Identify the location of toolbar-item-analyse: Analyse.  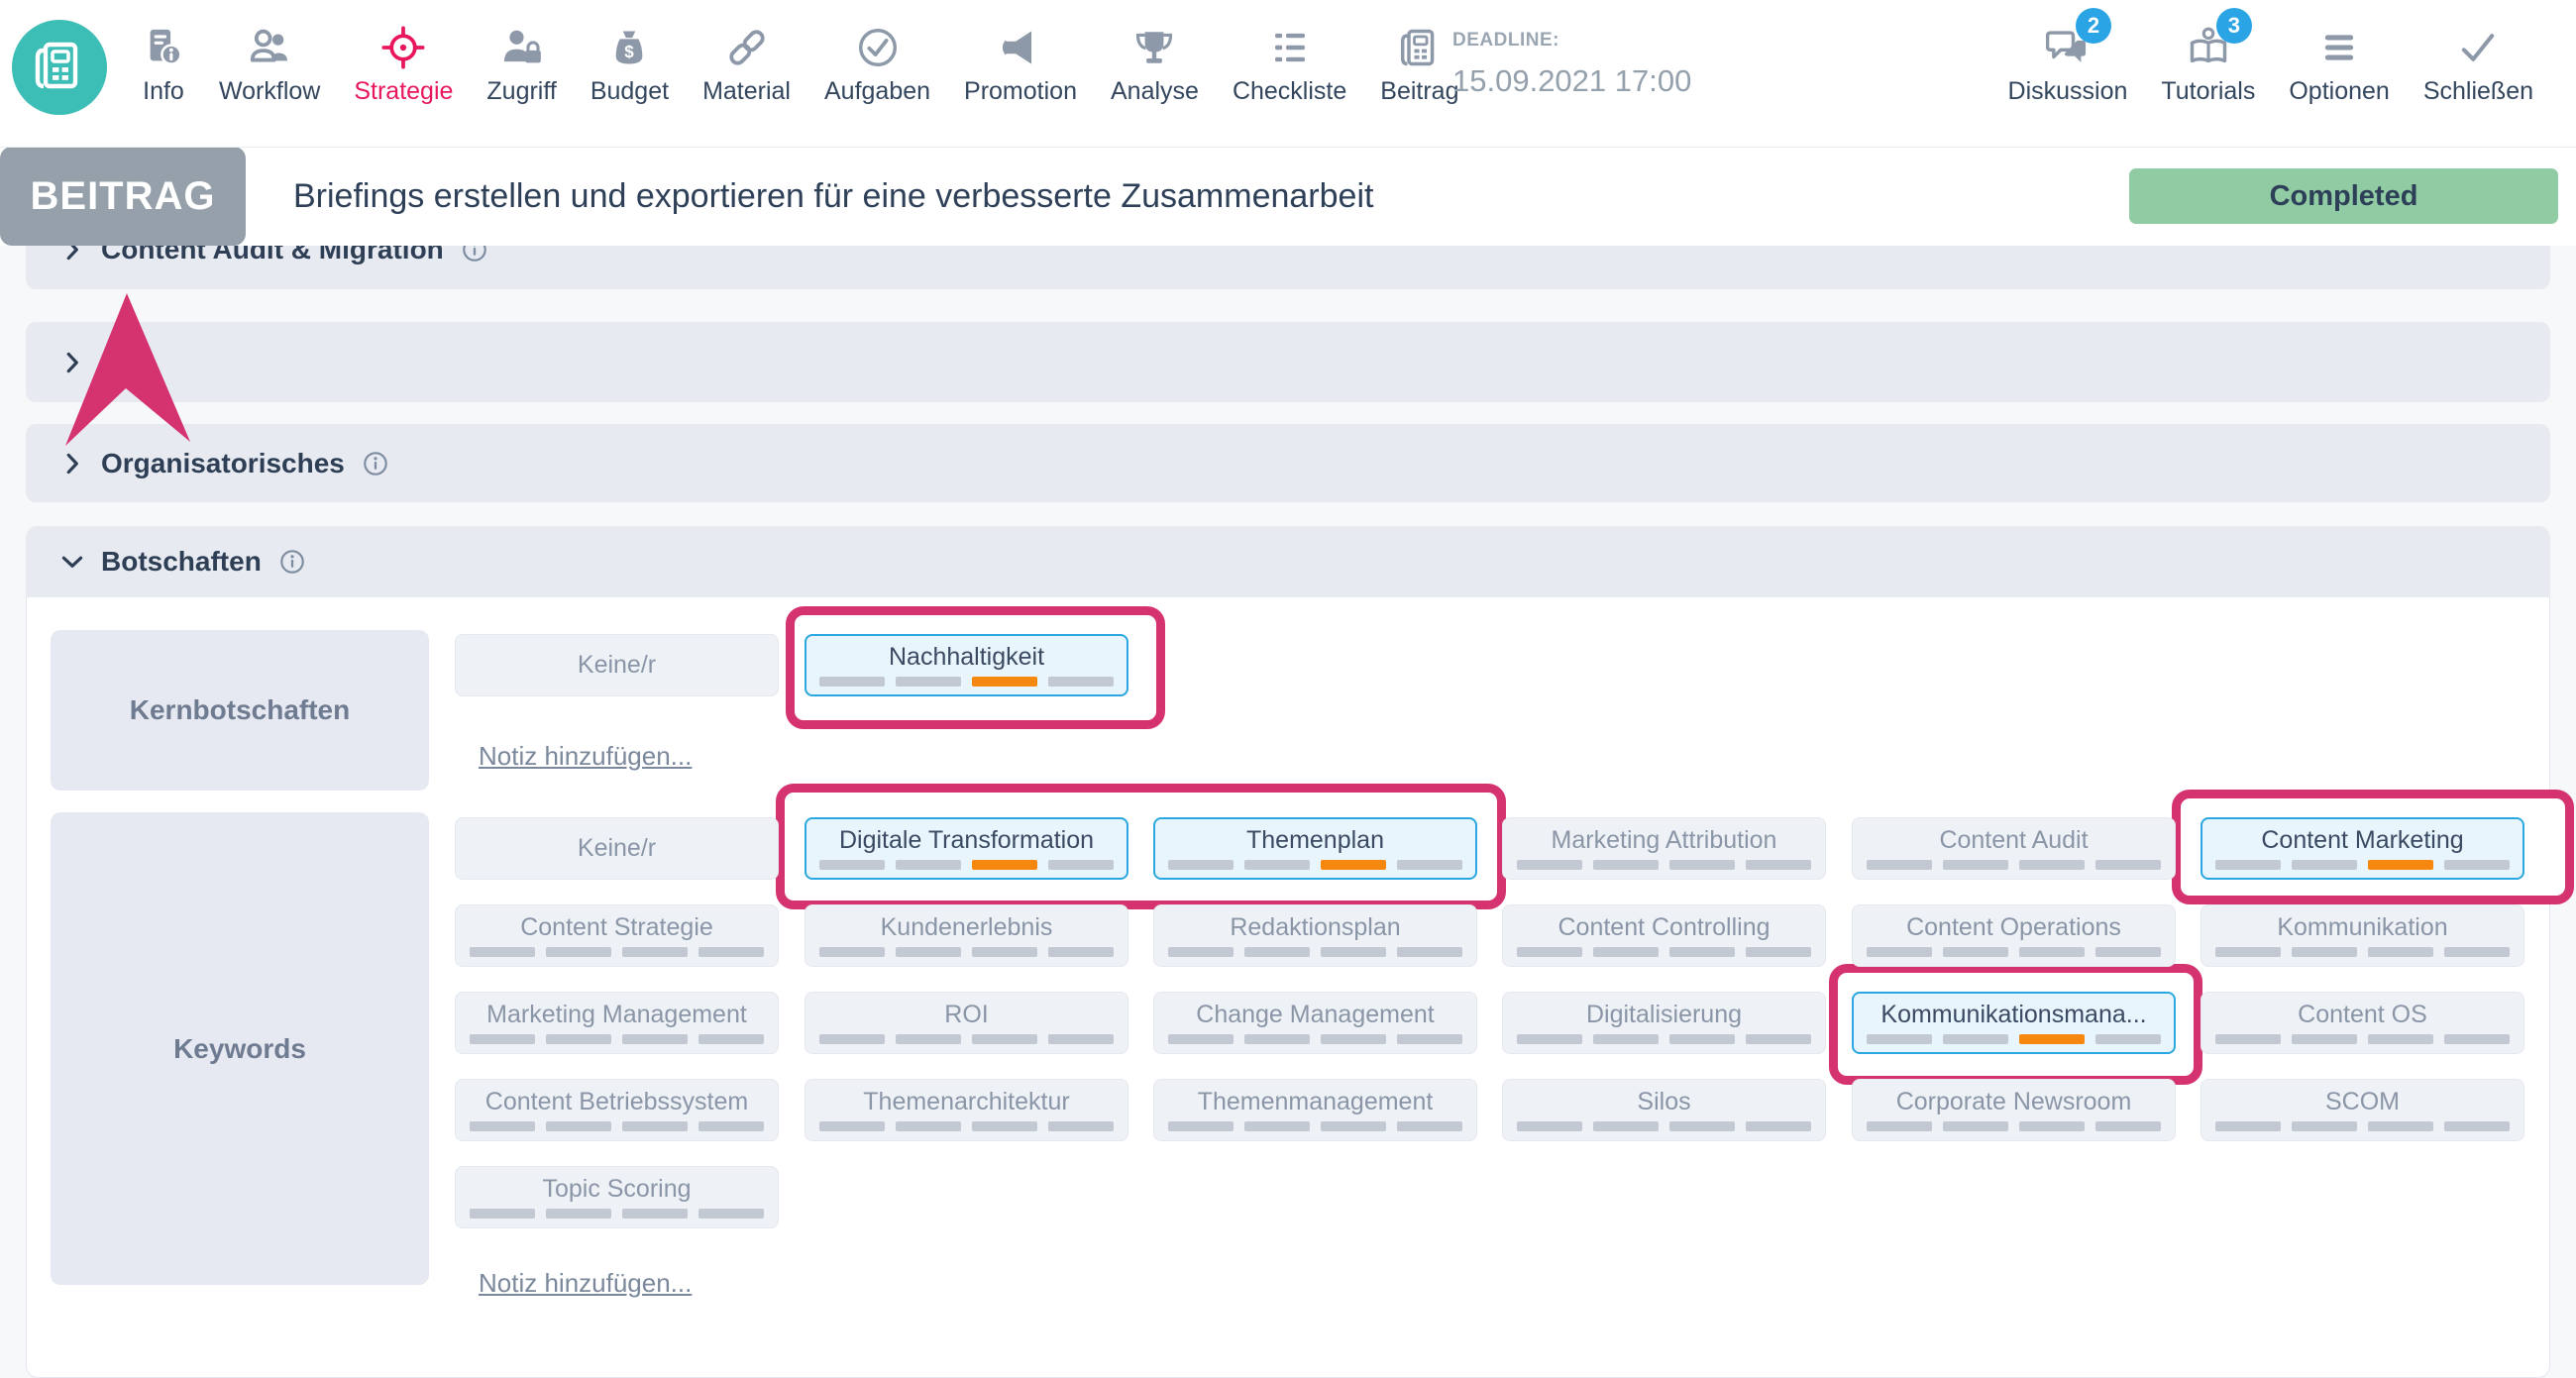
(1155, 64).